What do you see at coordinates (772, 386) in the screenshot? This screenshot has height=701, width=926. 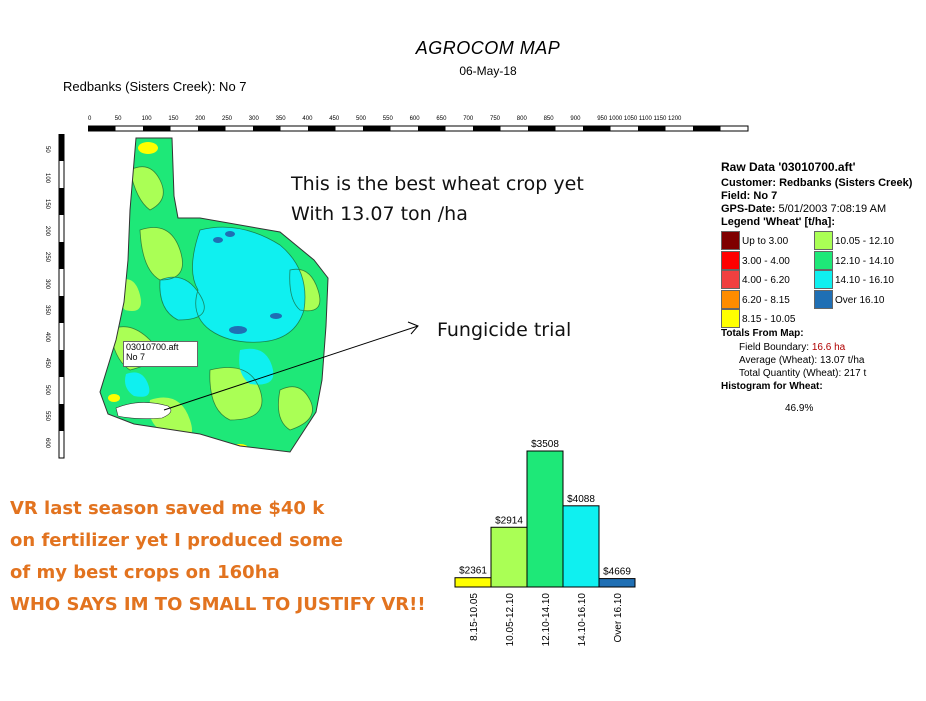 I see `histogram-title: Histogram for Wheat:` at bounding box center [772, 386].